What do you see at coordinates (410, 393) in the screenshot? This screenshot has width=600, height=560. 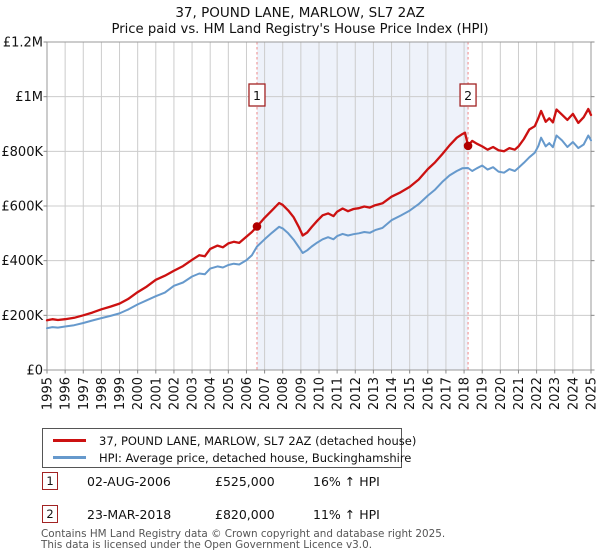 I see `svg-text: 2015` at bounding box center [410, 393].